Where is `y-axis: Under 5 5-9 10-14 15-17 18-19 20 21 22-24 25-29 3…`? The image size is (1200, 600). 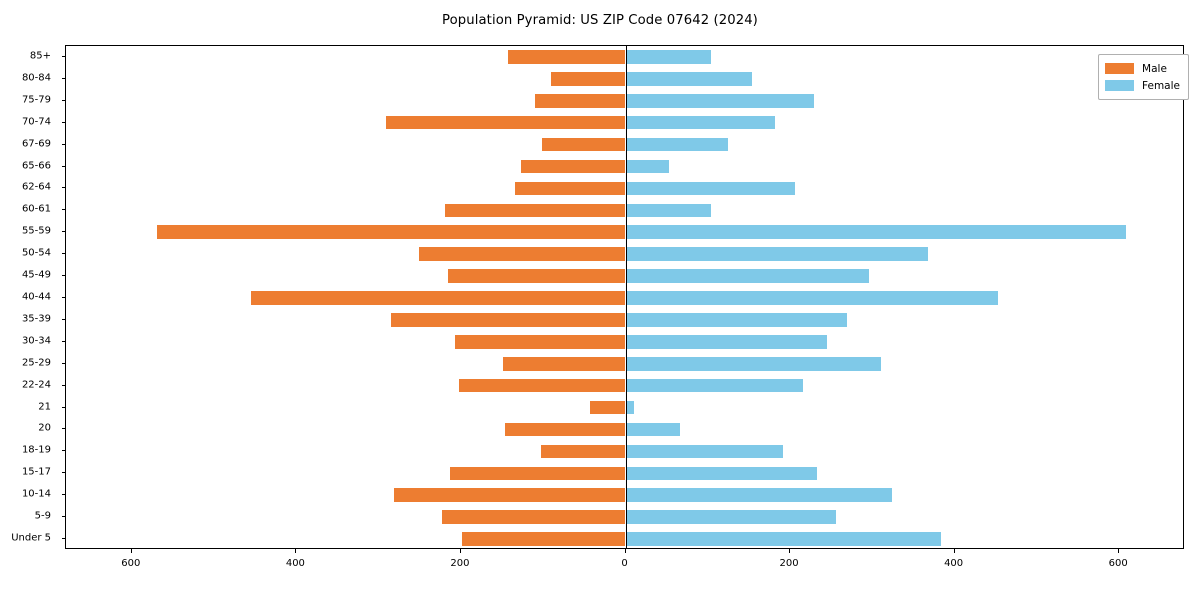 y-axis: Under 5 5-9 10-14 15-17 18-19 20 21 22-24 25-29 3… is located at coordinates (29, 297).